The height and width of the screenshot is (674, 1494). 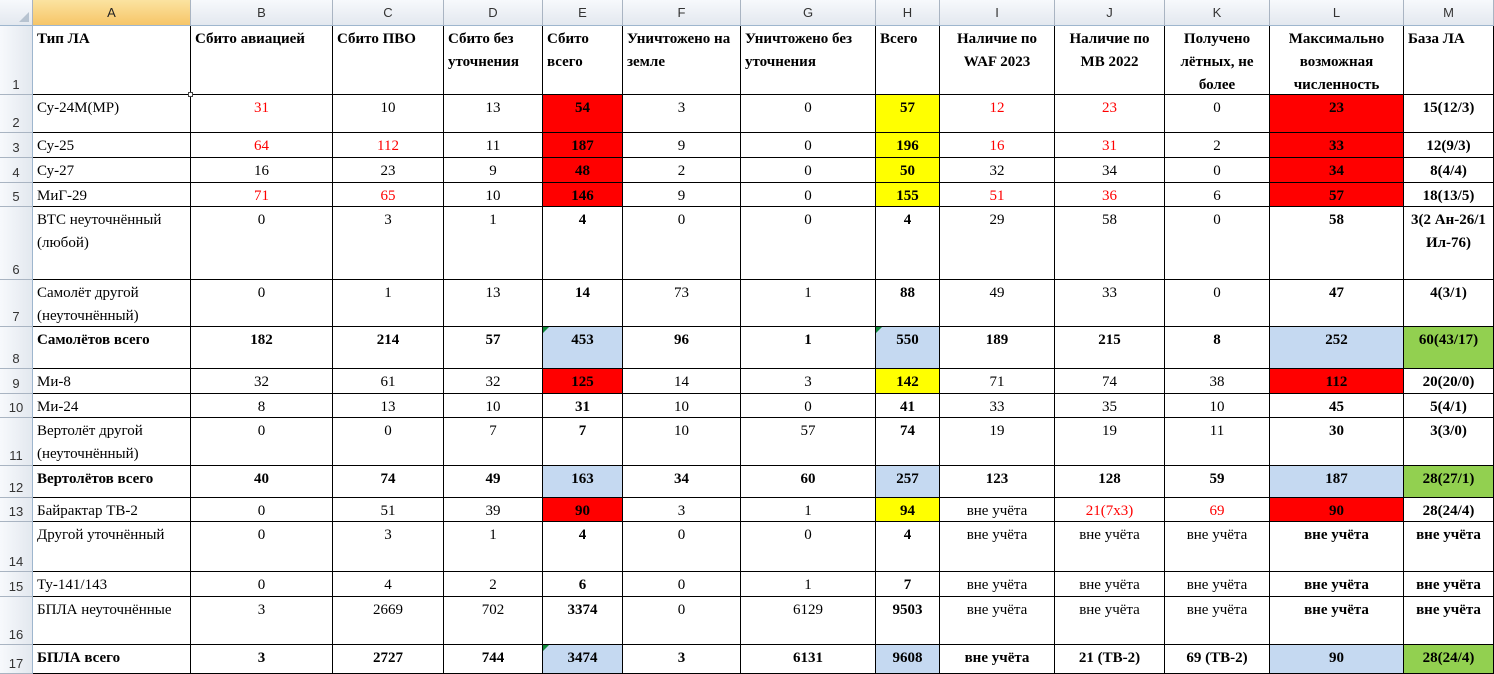 What do you see at coordinates (1110, 114) in the screenshot?
I see `cell-j2: 23` at bounding box center [1110, 114].